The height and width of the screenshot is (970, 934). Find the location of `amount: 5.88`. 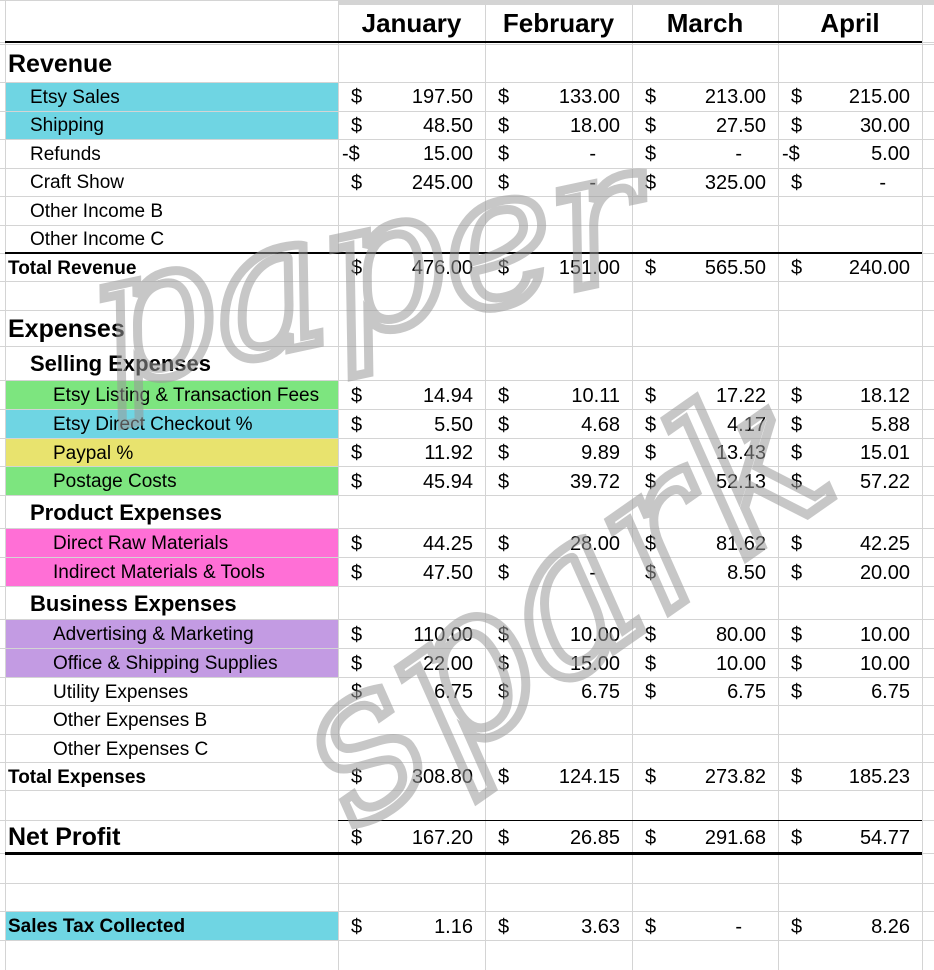

amount: 5.88 is located at coordinates (890, 424).